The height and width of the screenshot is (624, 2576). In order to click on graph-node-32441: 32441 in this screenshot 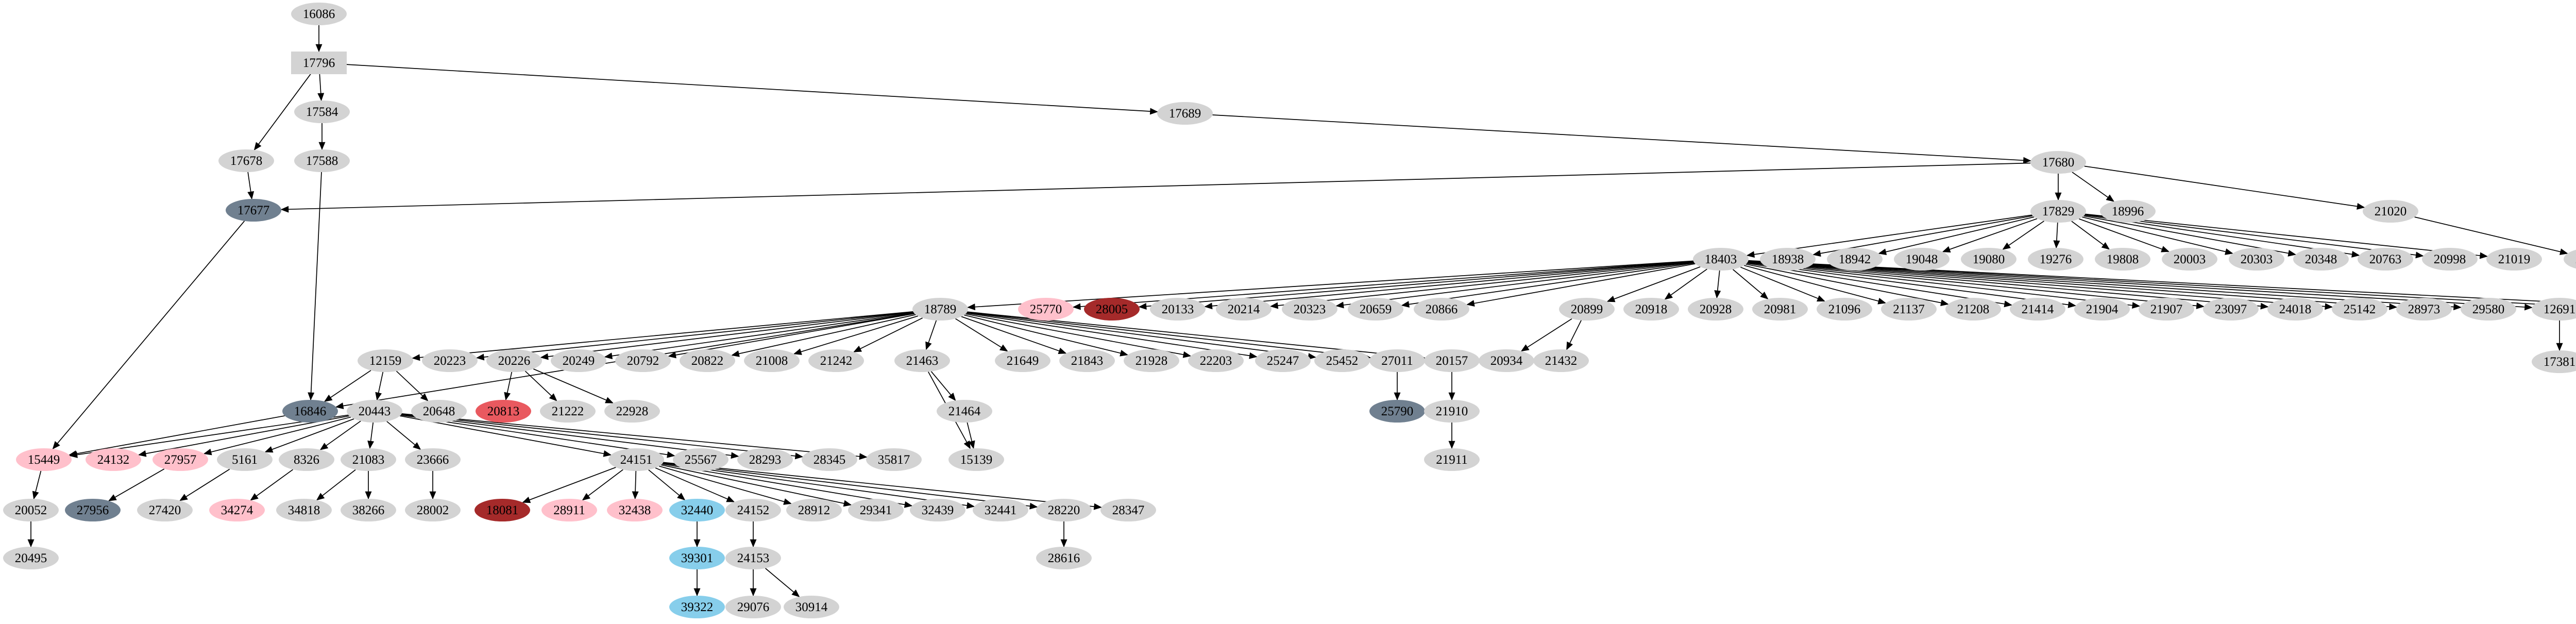, I will do `click(1000, 510)`.